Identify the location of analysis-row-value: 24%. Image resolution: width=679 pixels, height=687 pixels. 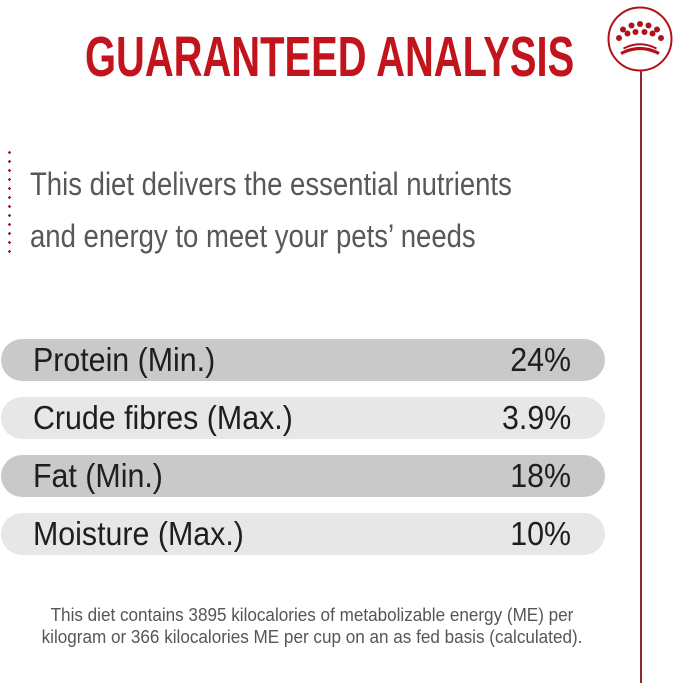
(540, 359).